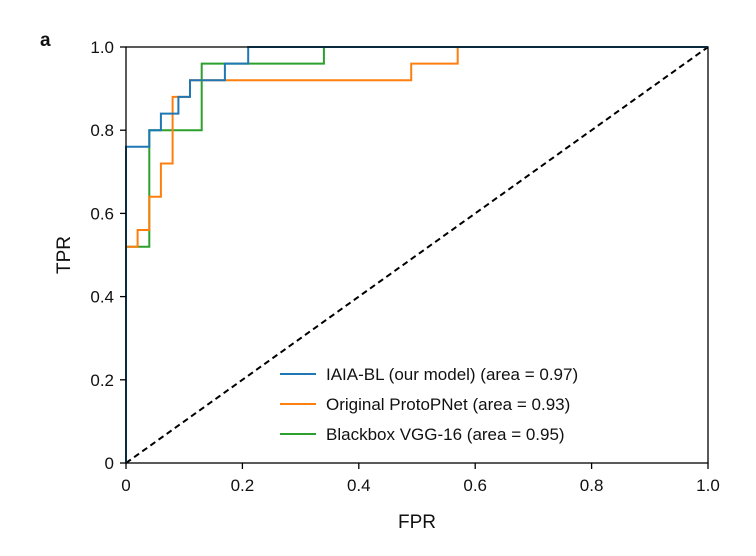 Image resolution: width=756 pixels, height=556 pixels. I want to click on x-tick-label: 0.6, so click(475, 485).